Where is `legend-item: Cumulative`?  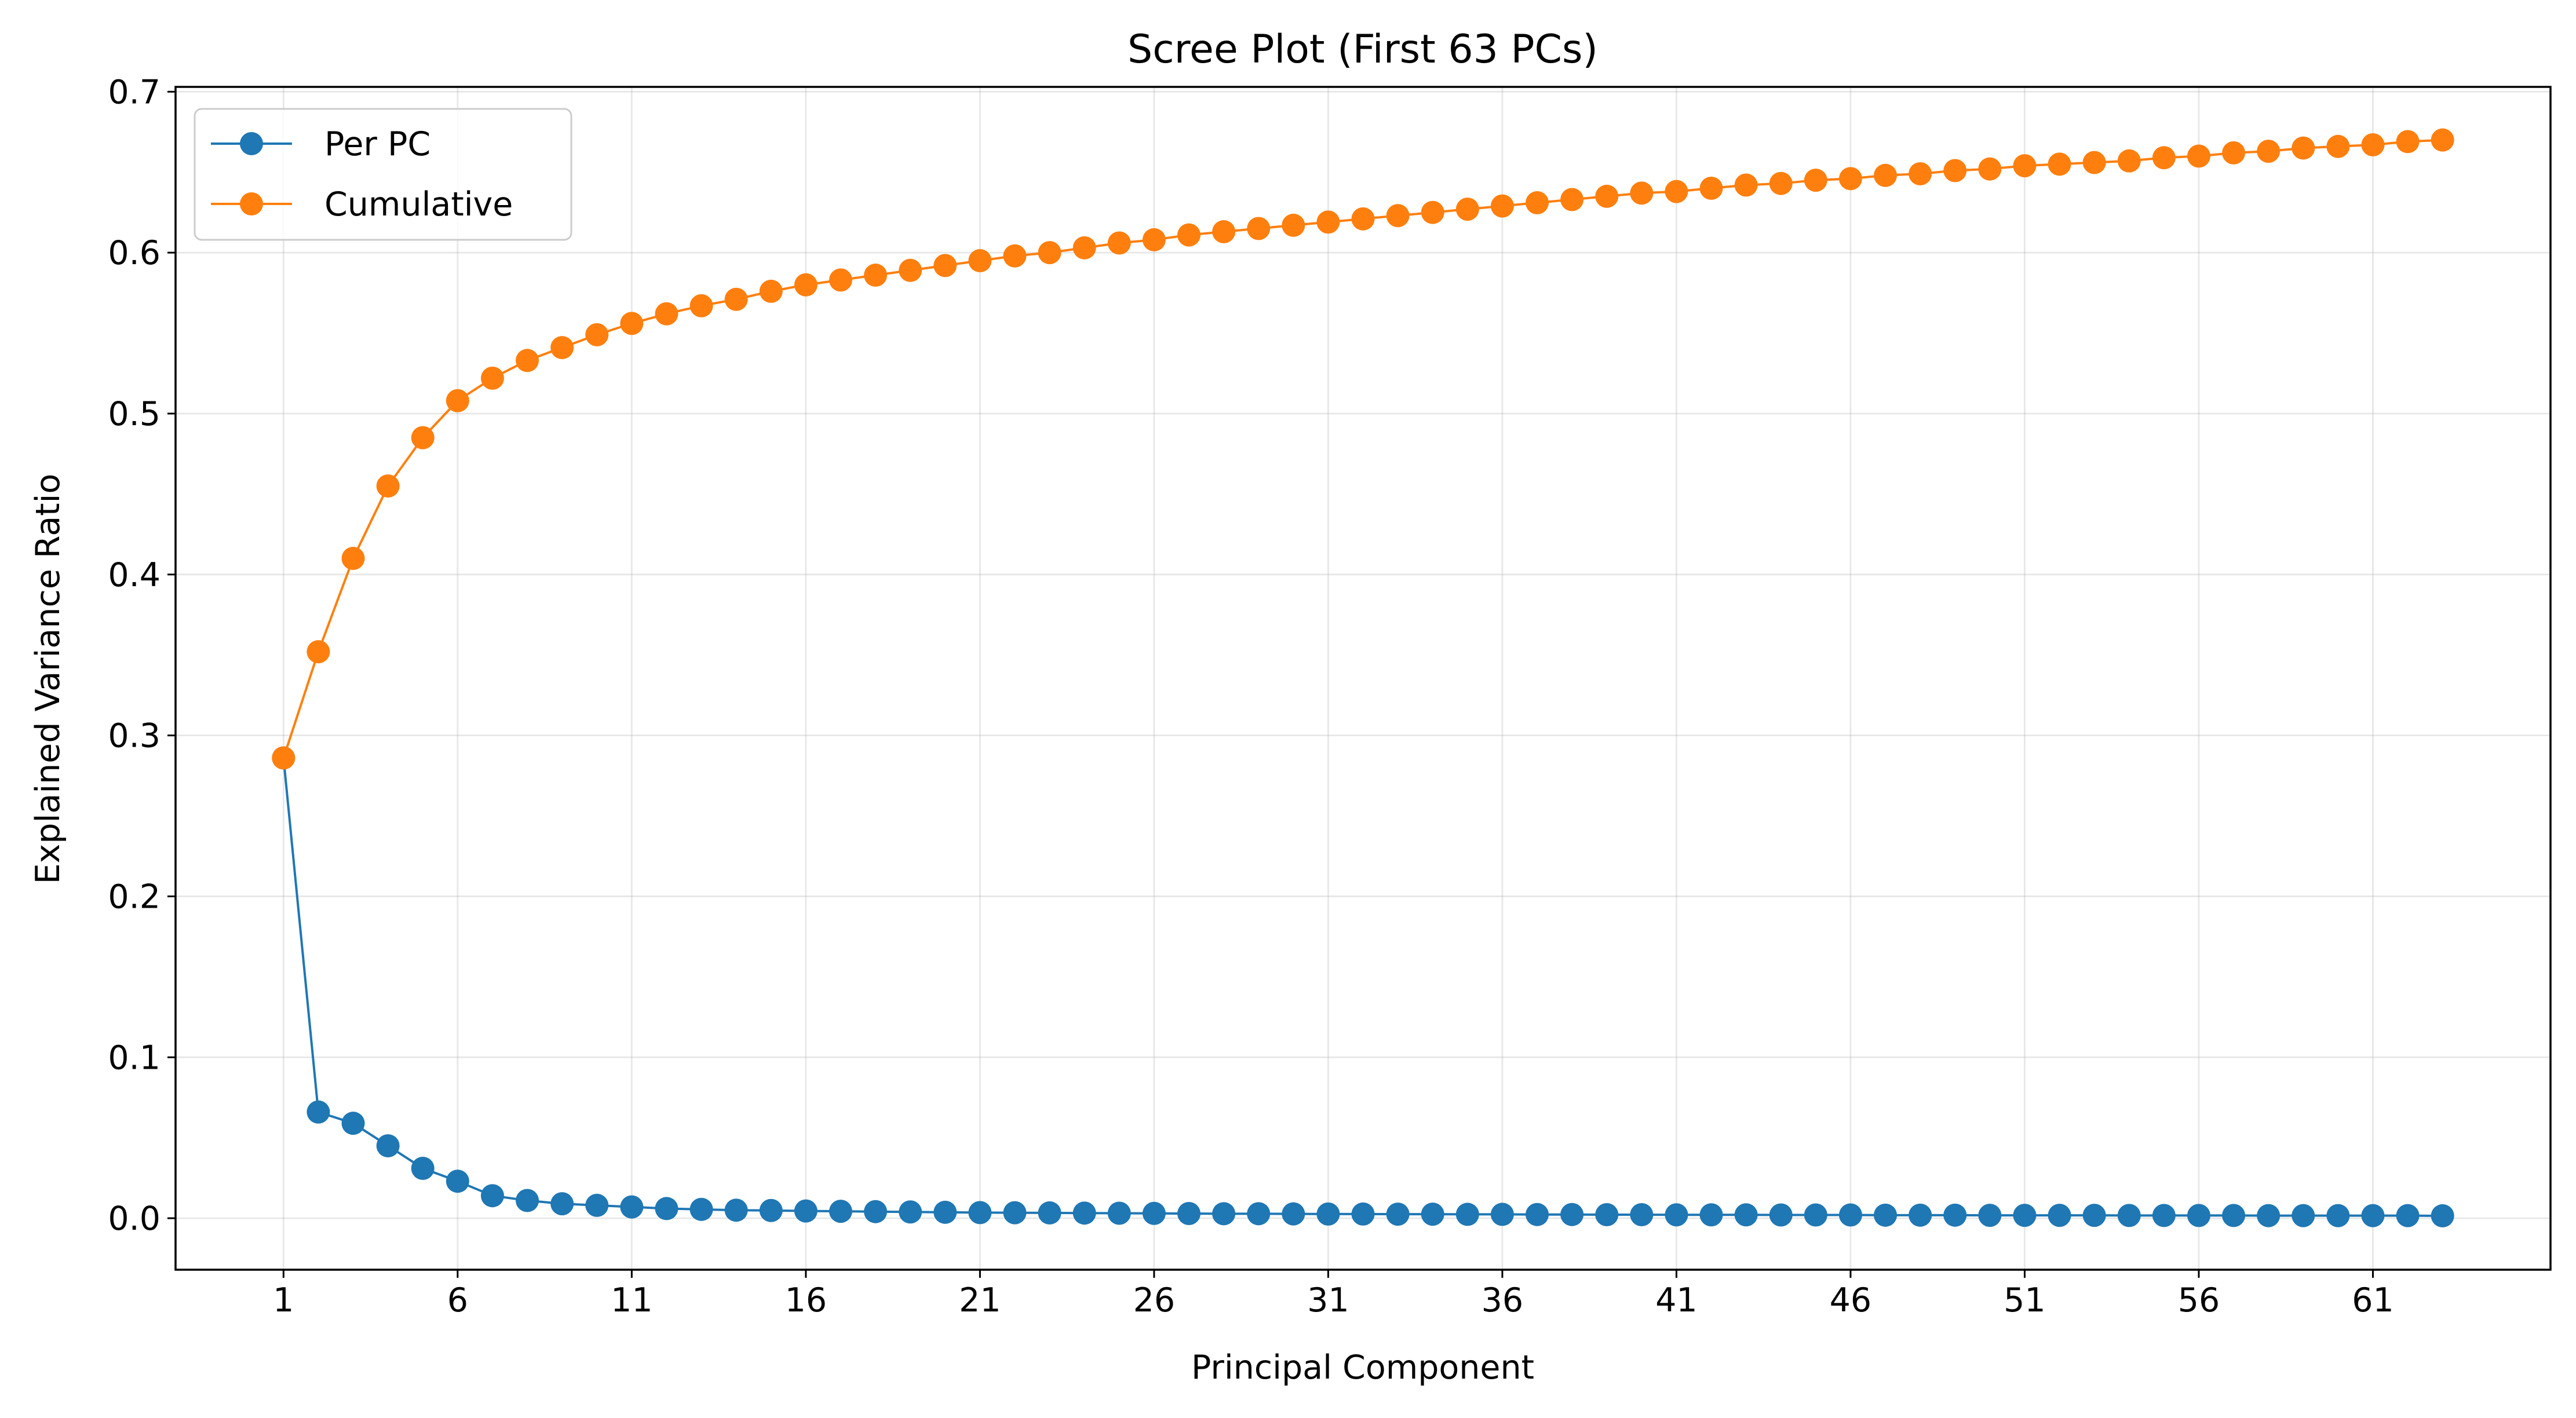 legend-item: Cumulative is located at coordinates (362, 205).